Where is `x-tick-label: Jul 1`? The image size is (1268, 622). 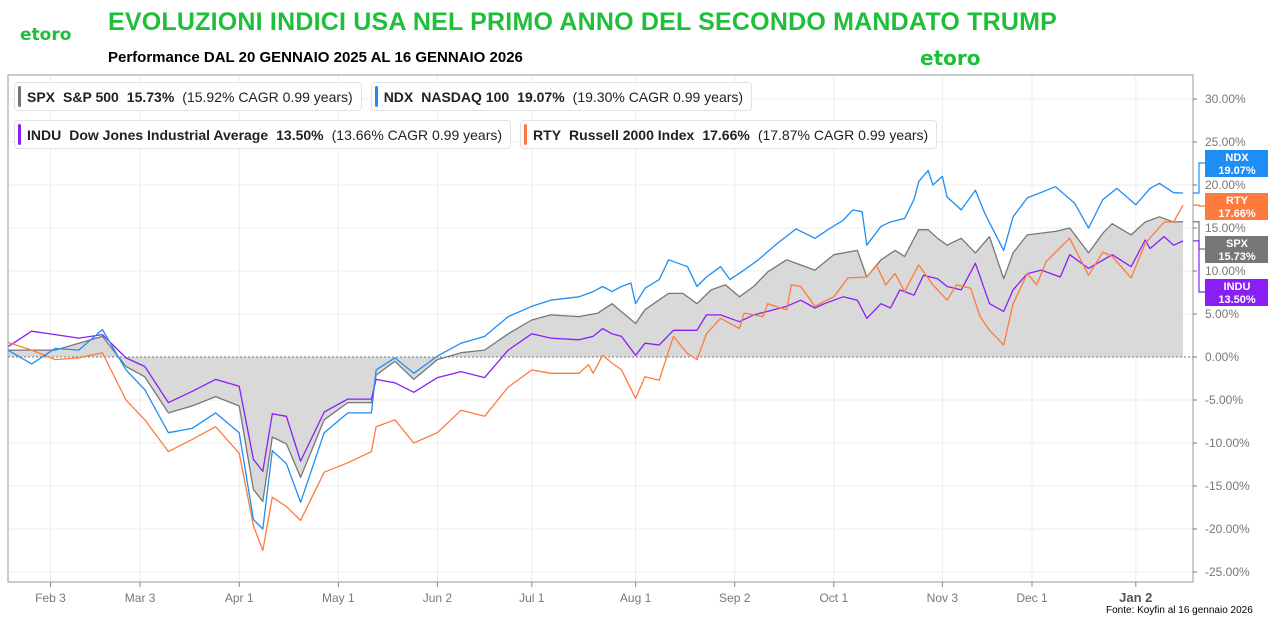 x-tick-label: Jul 1 is located at coordinates (532, 598).